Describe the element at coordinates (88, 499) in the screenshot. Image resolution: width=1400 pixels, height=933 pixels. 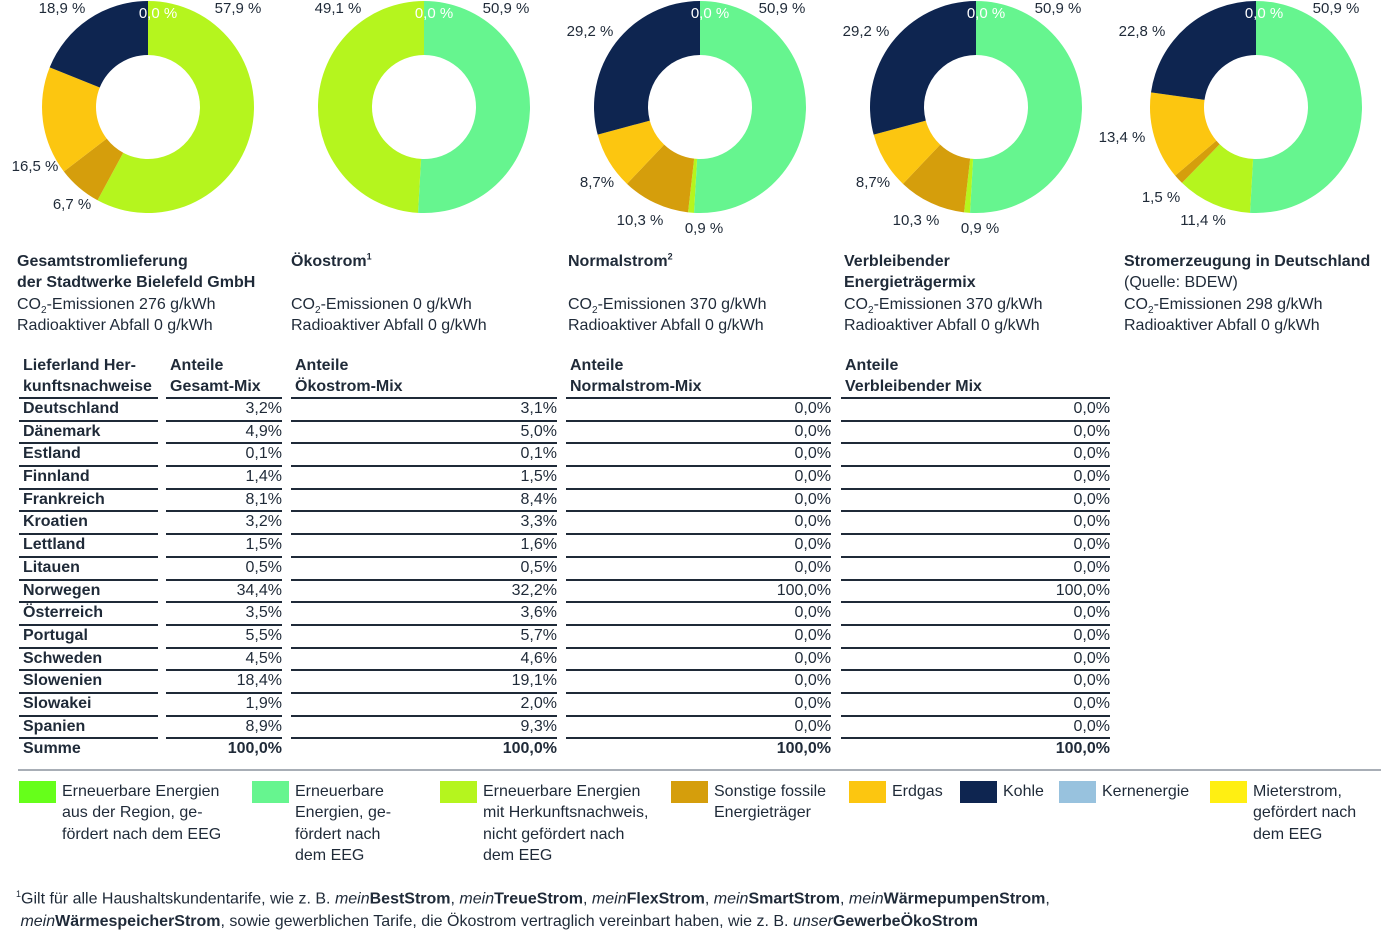
I see `table-cell: Frankreich` at that location.